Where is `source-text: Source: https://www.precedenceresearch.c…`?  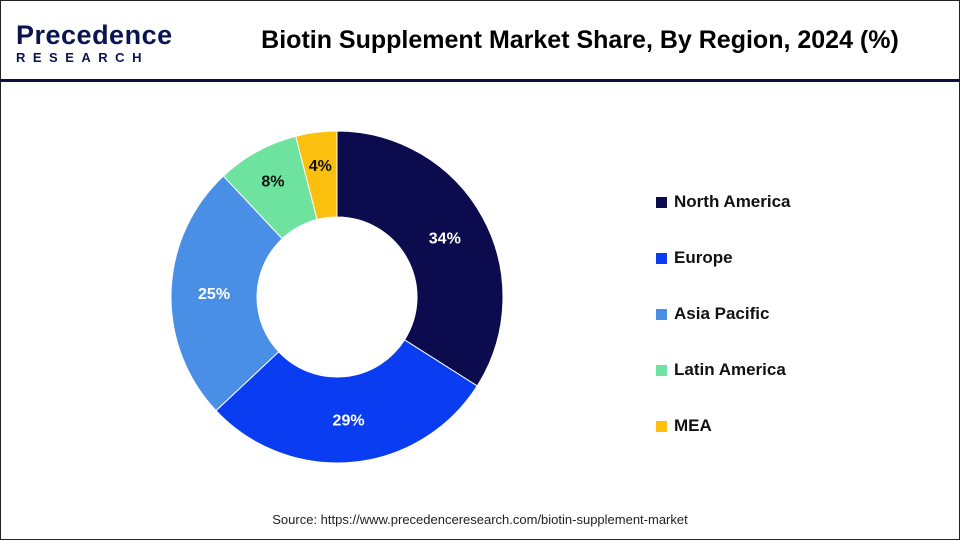 source-text: Source: https://www.precedenceresearch.c… is located at coordinates (480, 519).